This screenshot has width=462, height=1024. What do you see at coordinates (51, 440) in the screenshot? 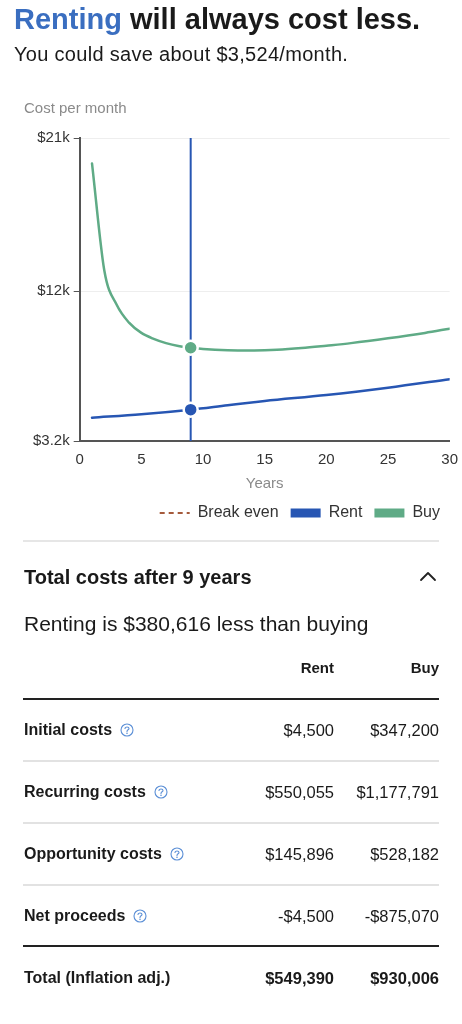
I see `y-tick-label: $3.2k` at bounding box center [51, 440].